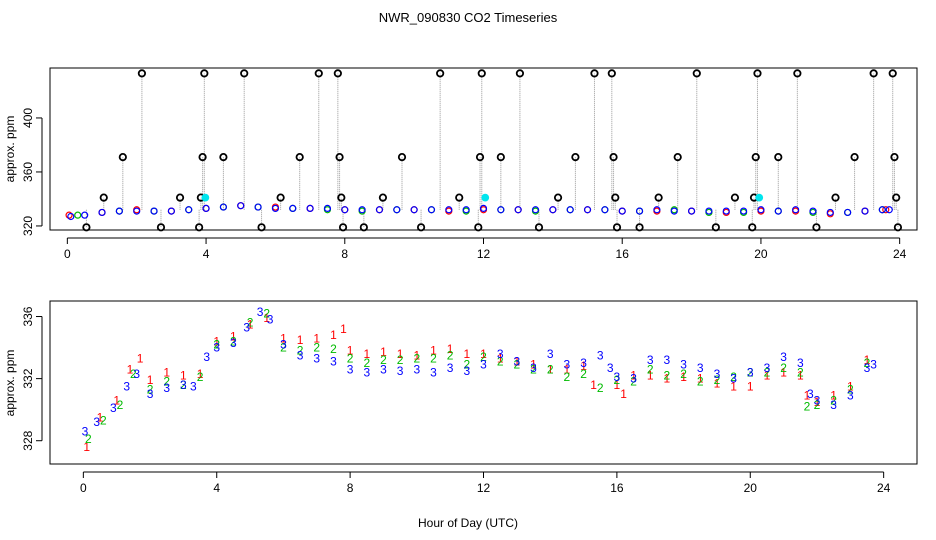  What do you see at coordinates (216, 488) in the screenshot?
I see `bottom-x-tick-label: 4` at bounding box center [216, 488].